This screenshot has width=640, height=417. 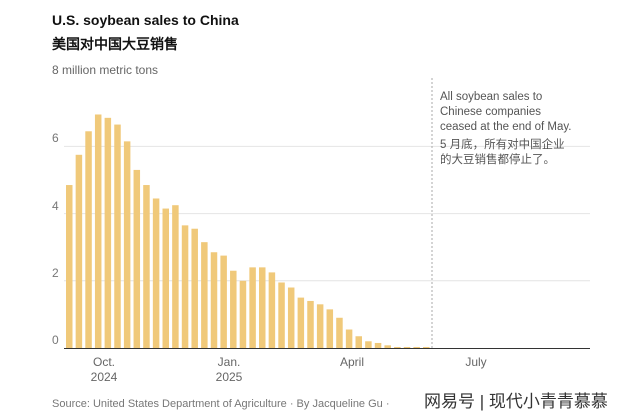 What do you see at coordinates (104, 369) in the screenshot?
I see `x-tick: Oct. 2024` at bounding box center [104, 369].